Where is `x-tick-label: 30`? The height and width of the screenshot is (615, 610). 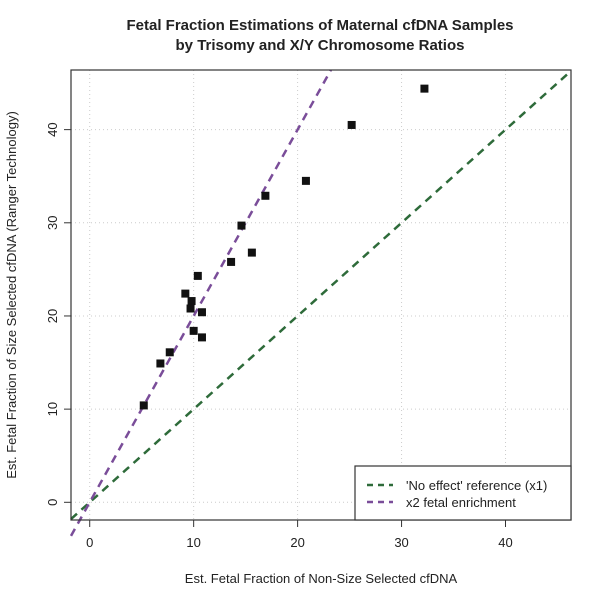 x-tick-label: 30 is located at coordinates (401, 542).